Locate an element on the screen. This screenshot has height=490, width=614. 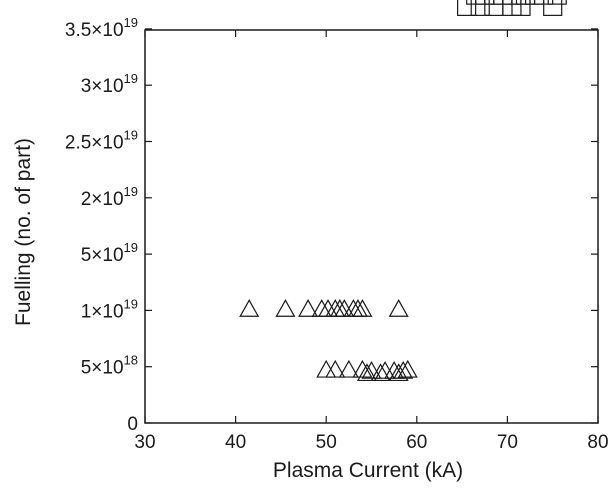
y-tick-label: 2.5×10¹⁹ is located at coordinates (101, 141).